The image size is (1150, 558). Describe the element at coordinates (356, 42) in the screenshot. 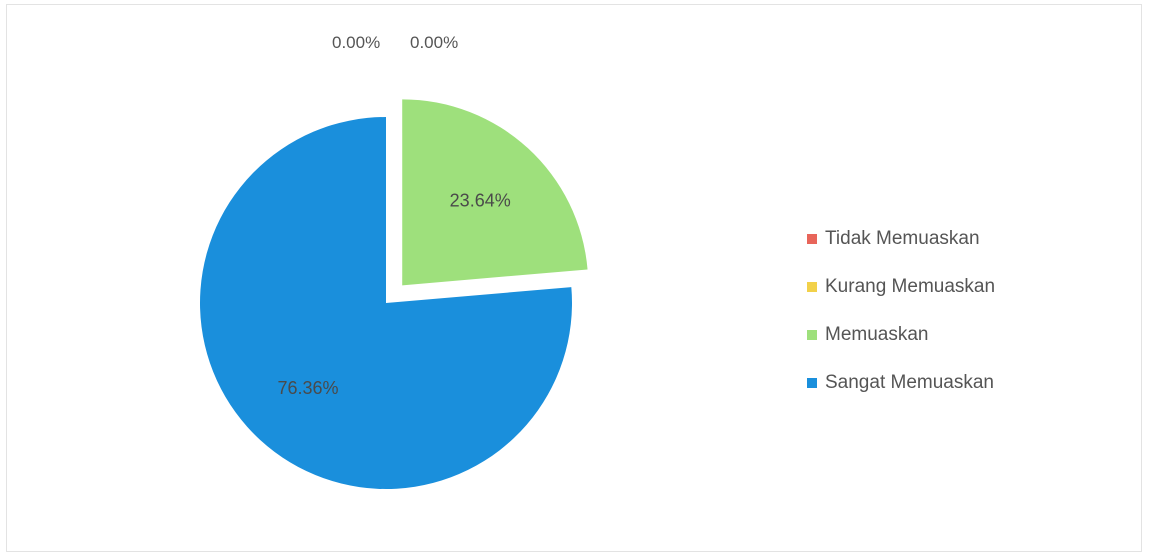

I see `data-label-tidak-memuaskan: 0.00%` at that location.